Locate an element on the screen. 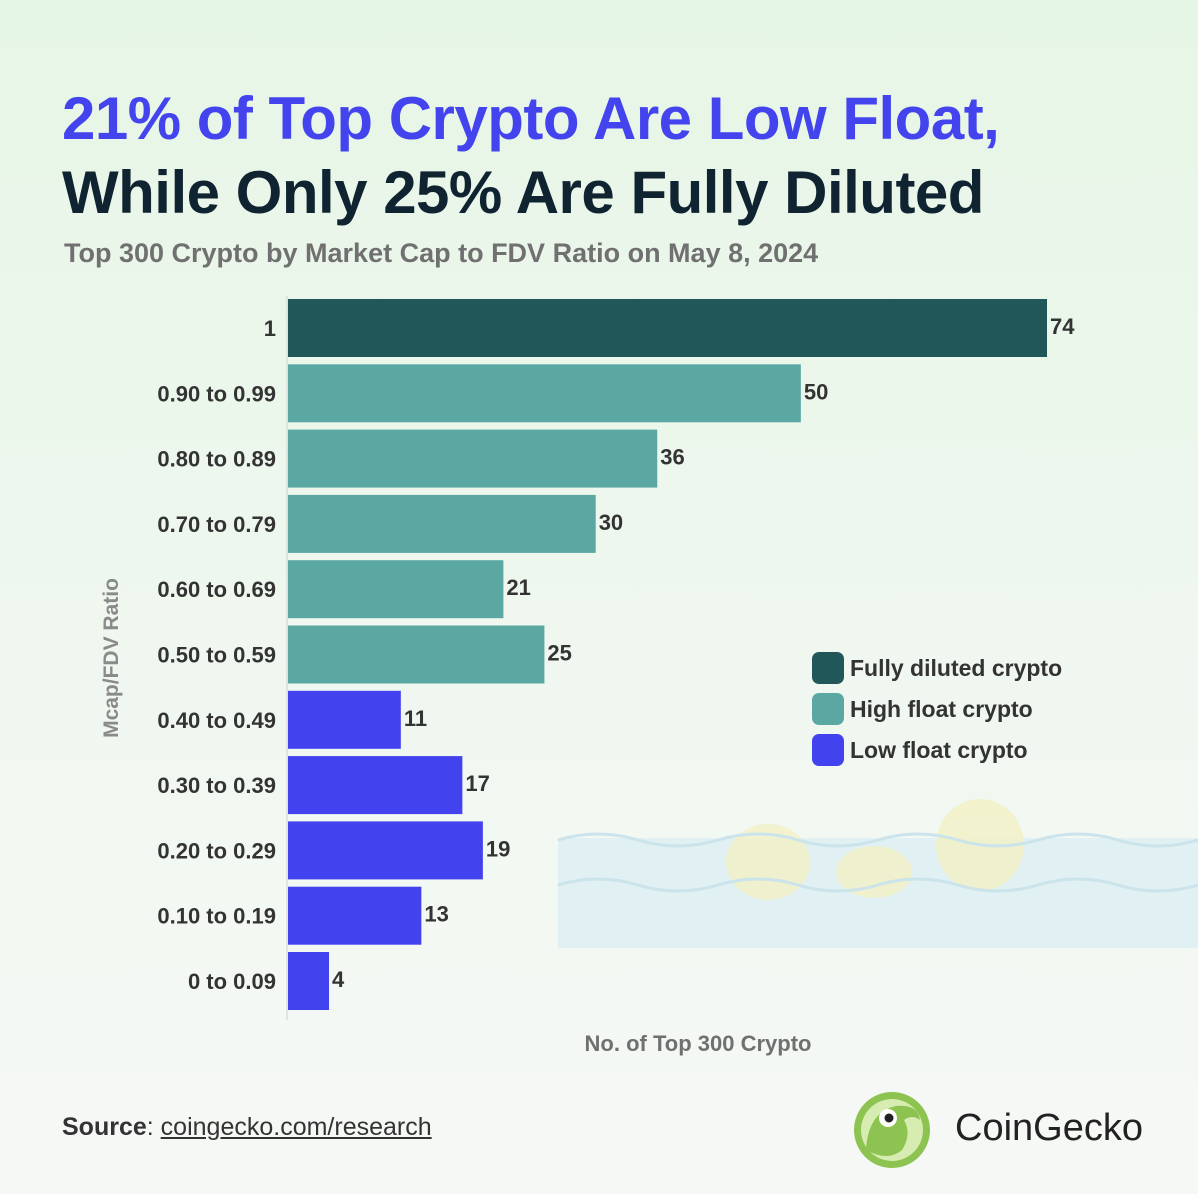  y-tick-label: 0.40 to 0.49 is located at coordinates (216, 720).